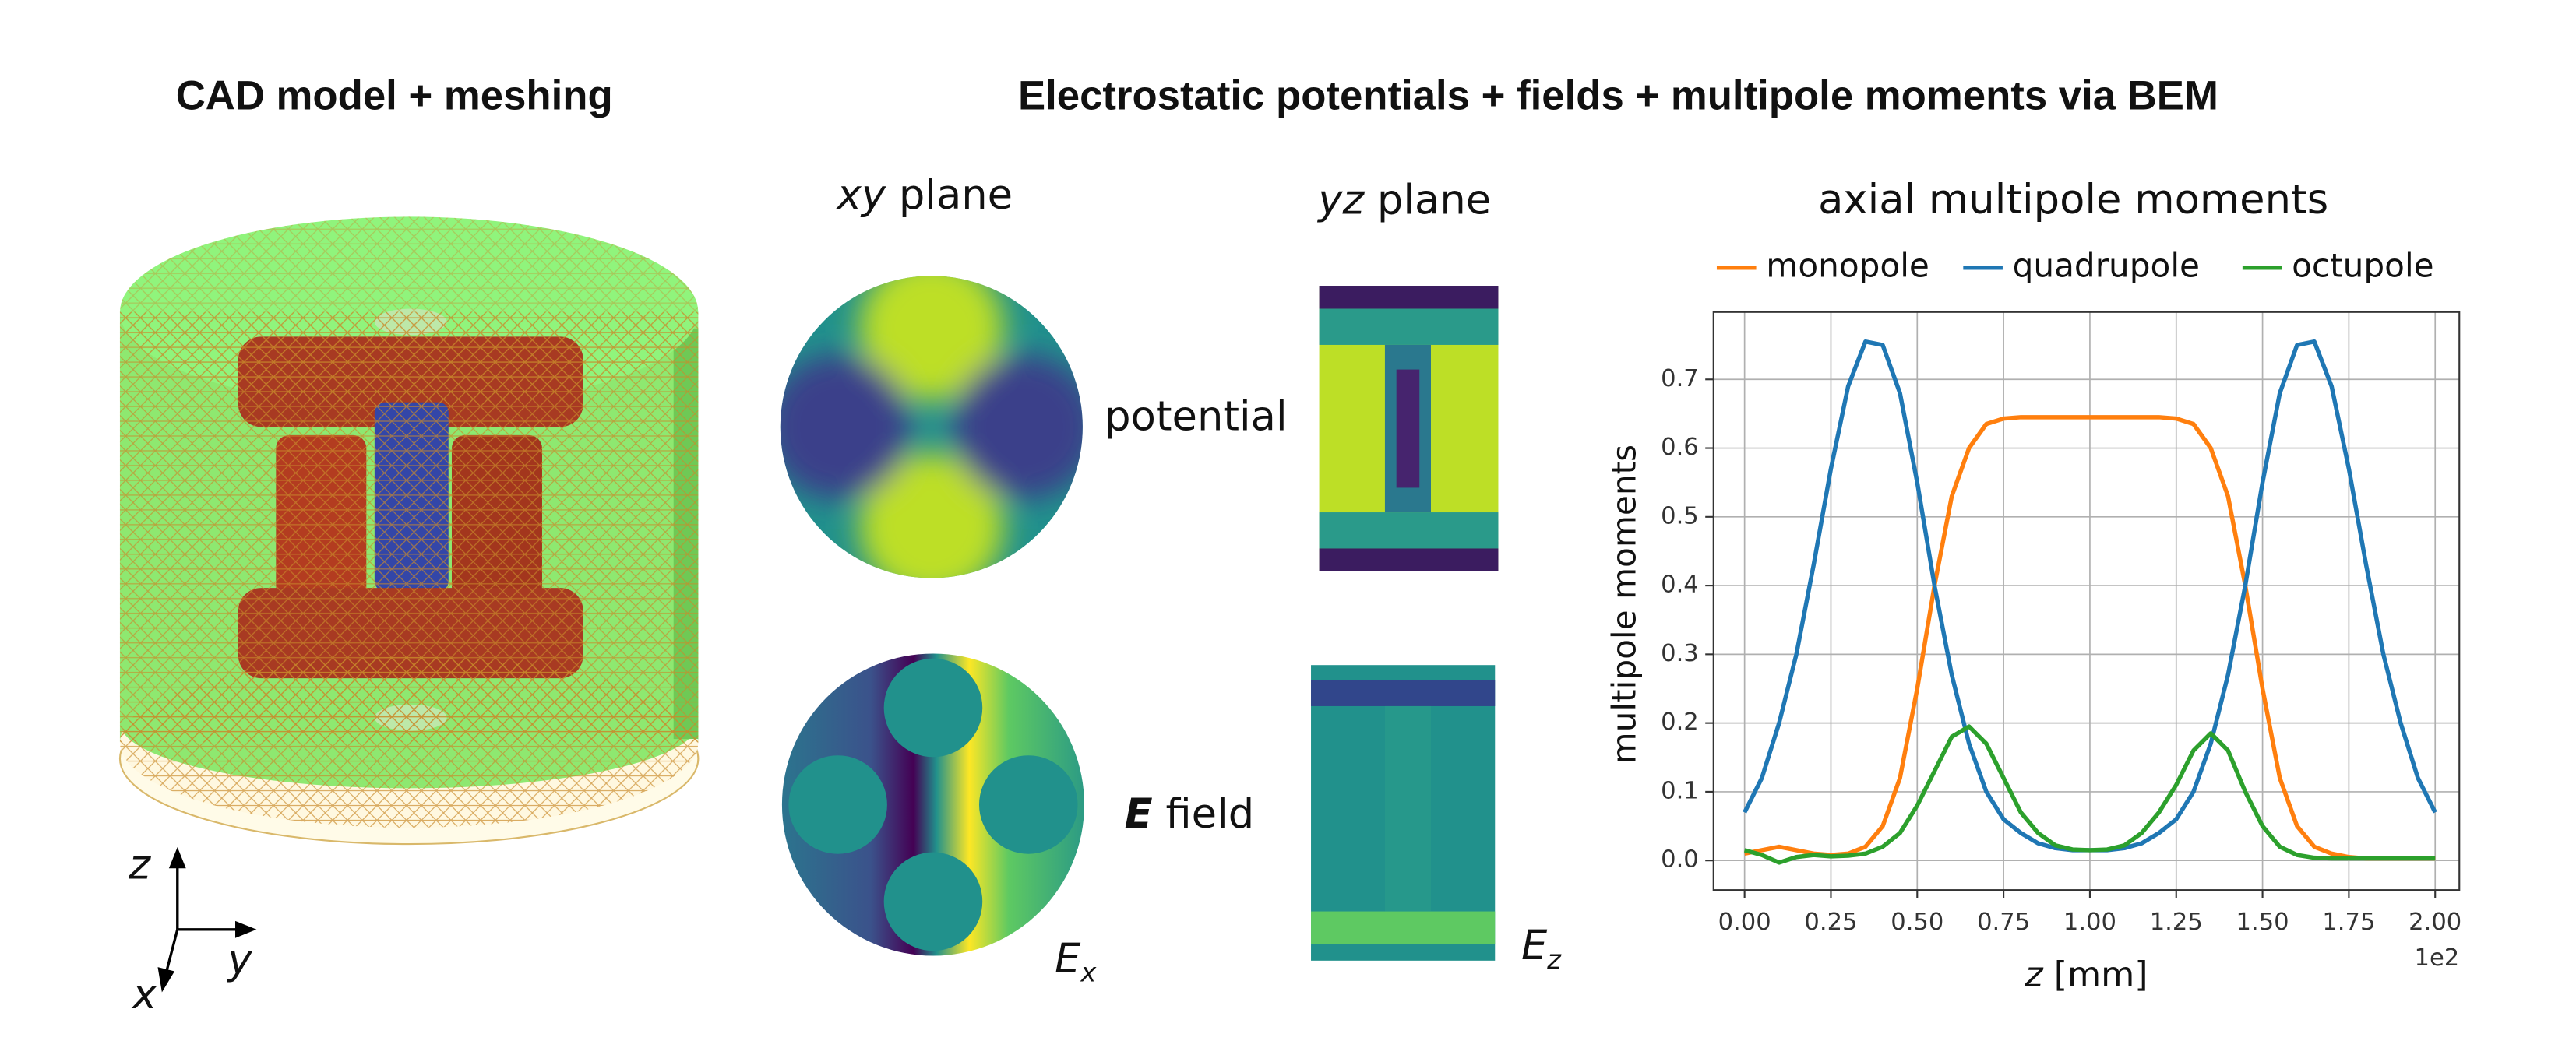  Describe the element at coordinates (1680, 585) in the screenshot. I see `y-tick-label: 0.4` at that location.